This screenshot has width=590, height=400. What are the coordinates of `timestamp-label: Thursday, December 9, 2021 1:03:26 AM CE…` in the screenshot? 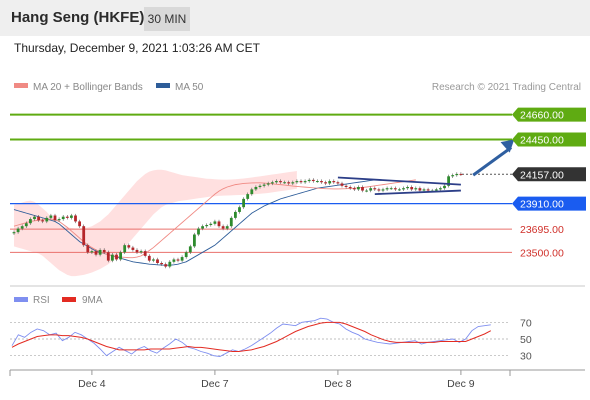 It's located at (137, 48).